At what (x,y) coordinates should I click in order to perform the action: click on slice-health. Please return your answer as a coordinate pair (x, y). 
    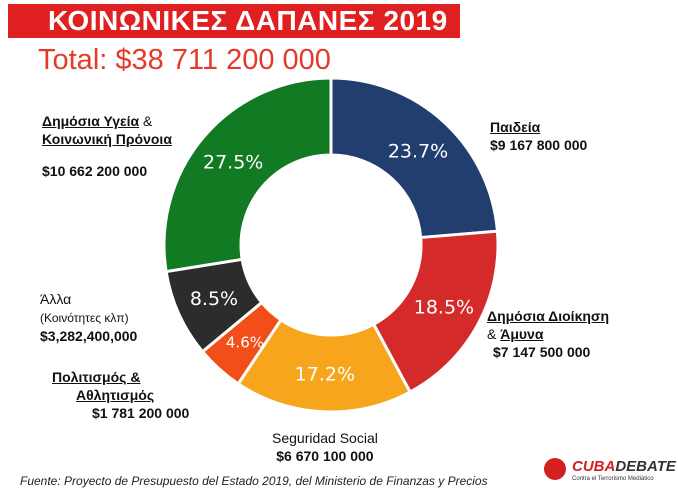
    Looking at the image, I should click on (247, 175).